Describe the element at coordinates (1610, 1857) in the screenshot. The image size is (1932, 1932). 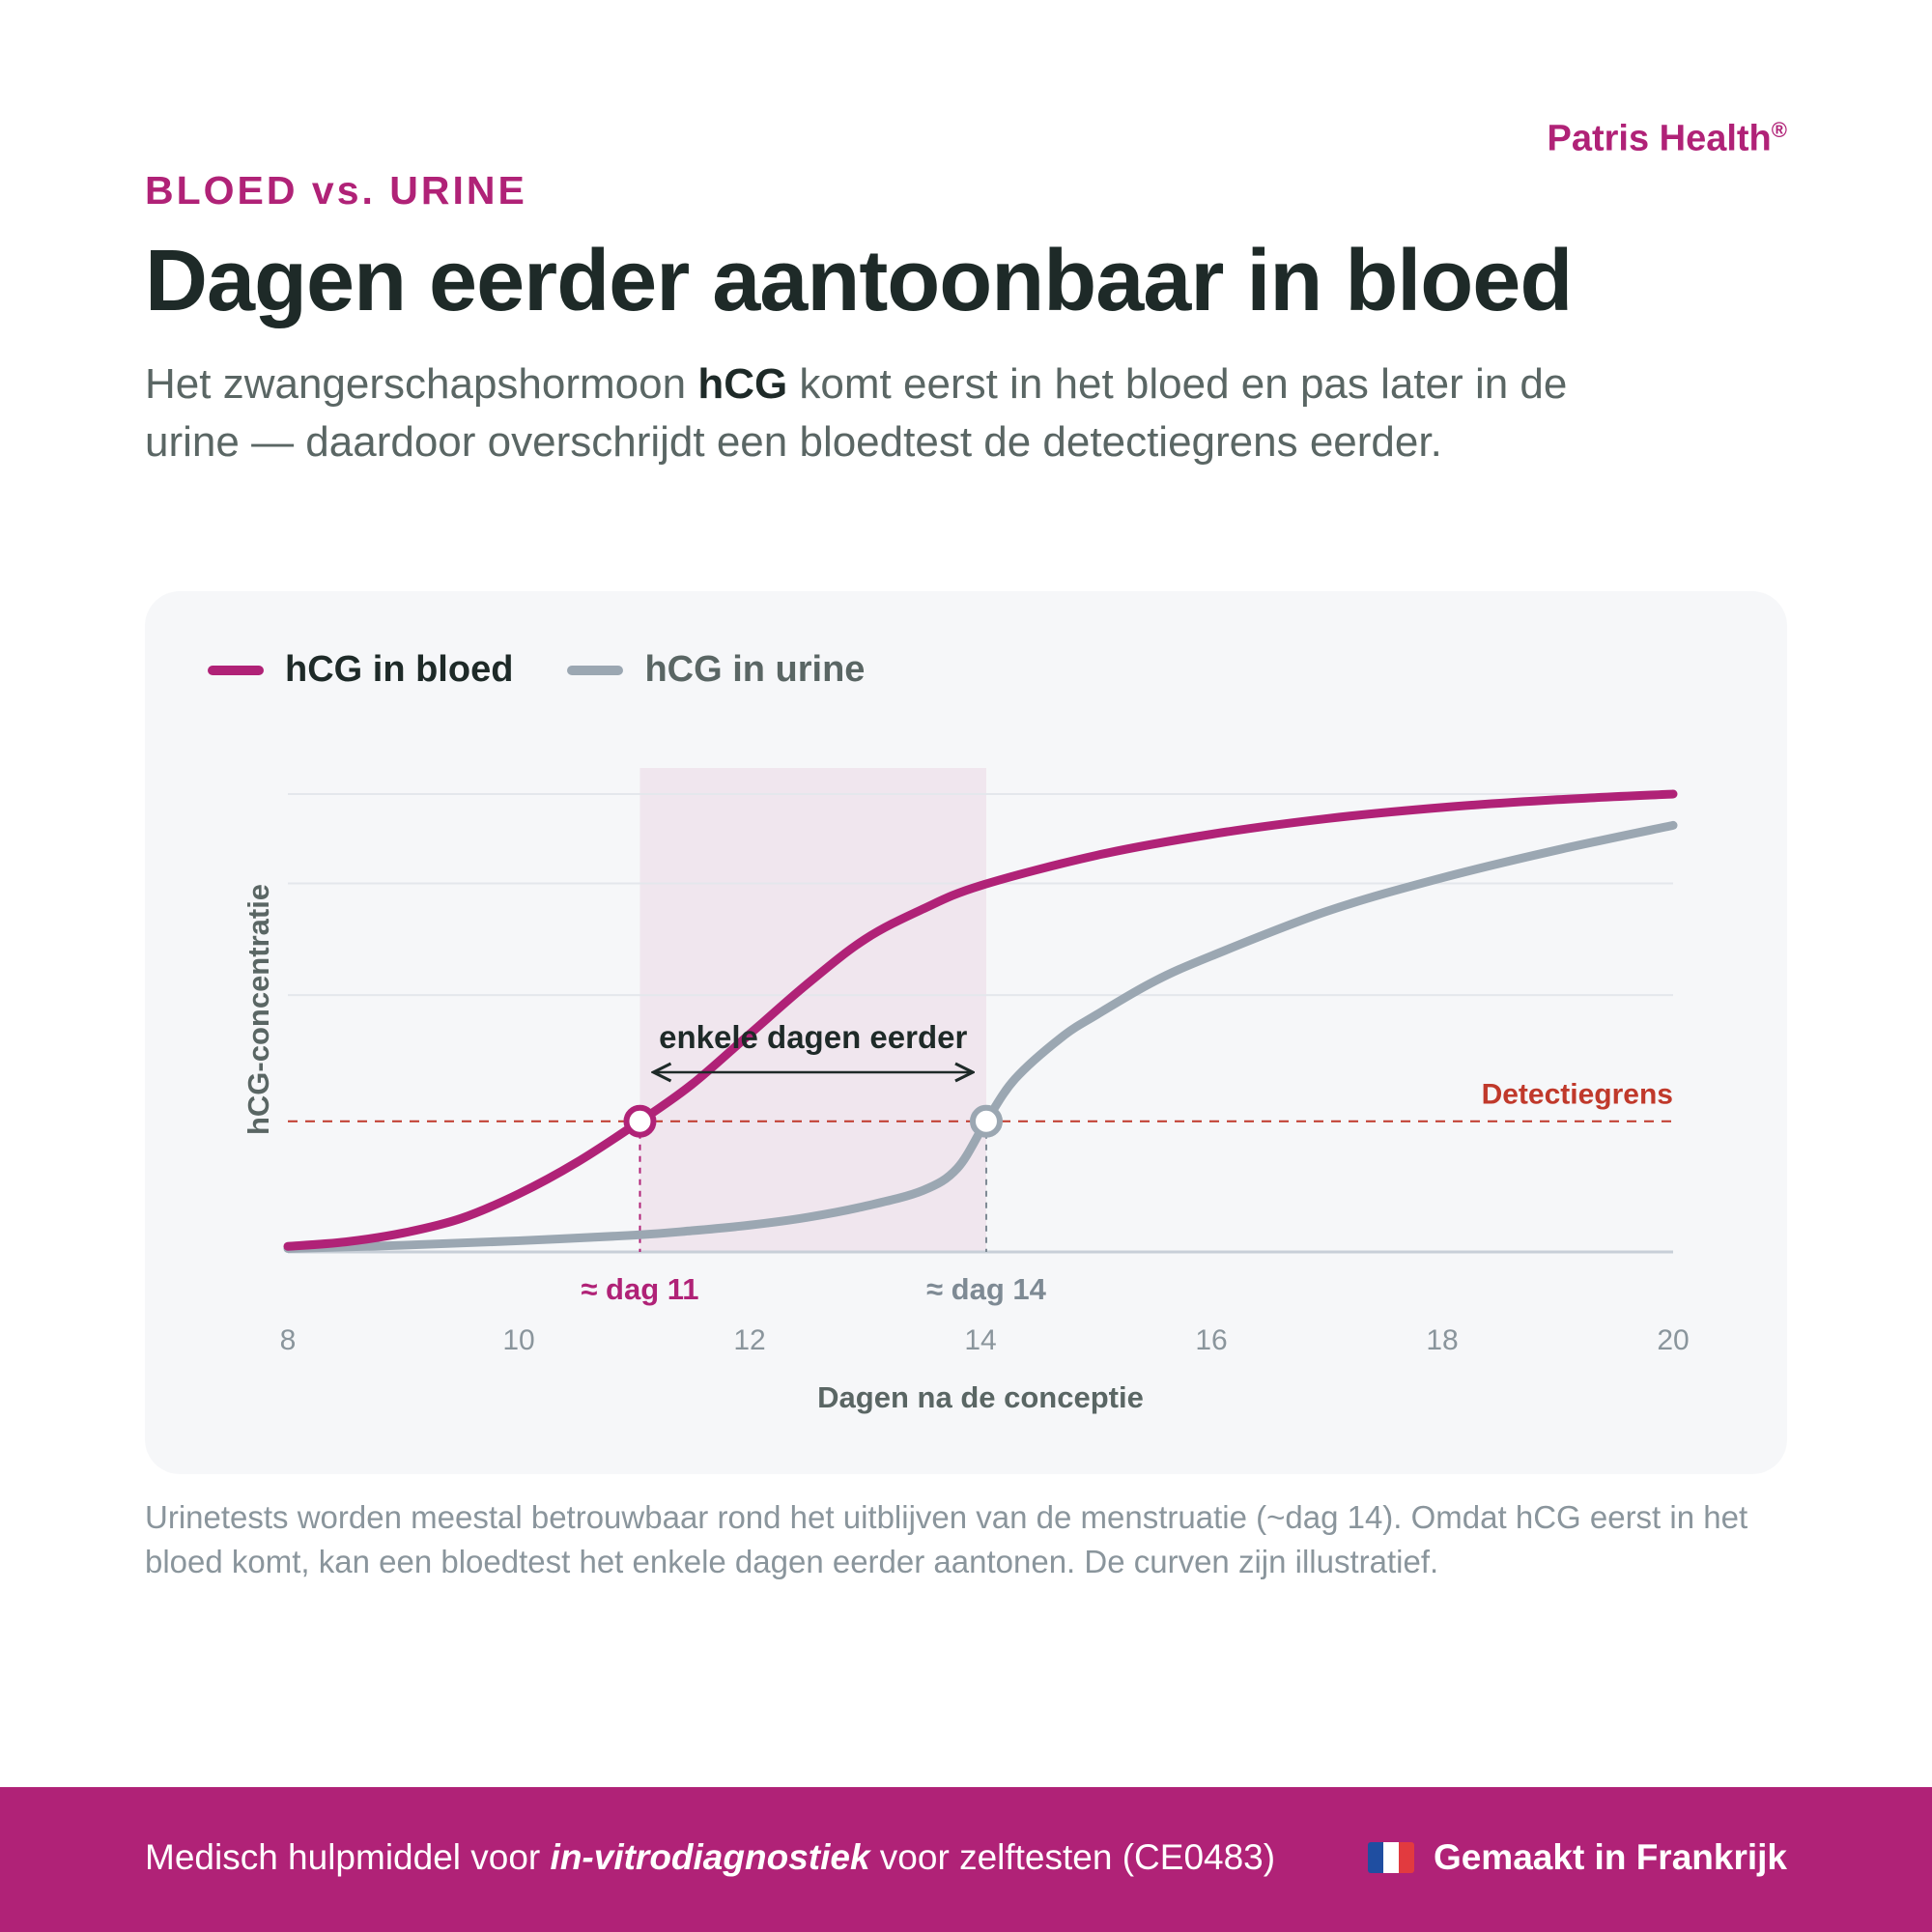
I see `footer-origin-label: Gemaakt in Frankrijk` at that location.